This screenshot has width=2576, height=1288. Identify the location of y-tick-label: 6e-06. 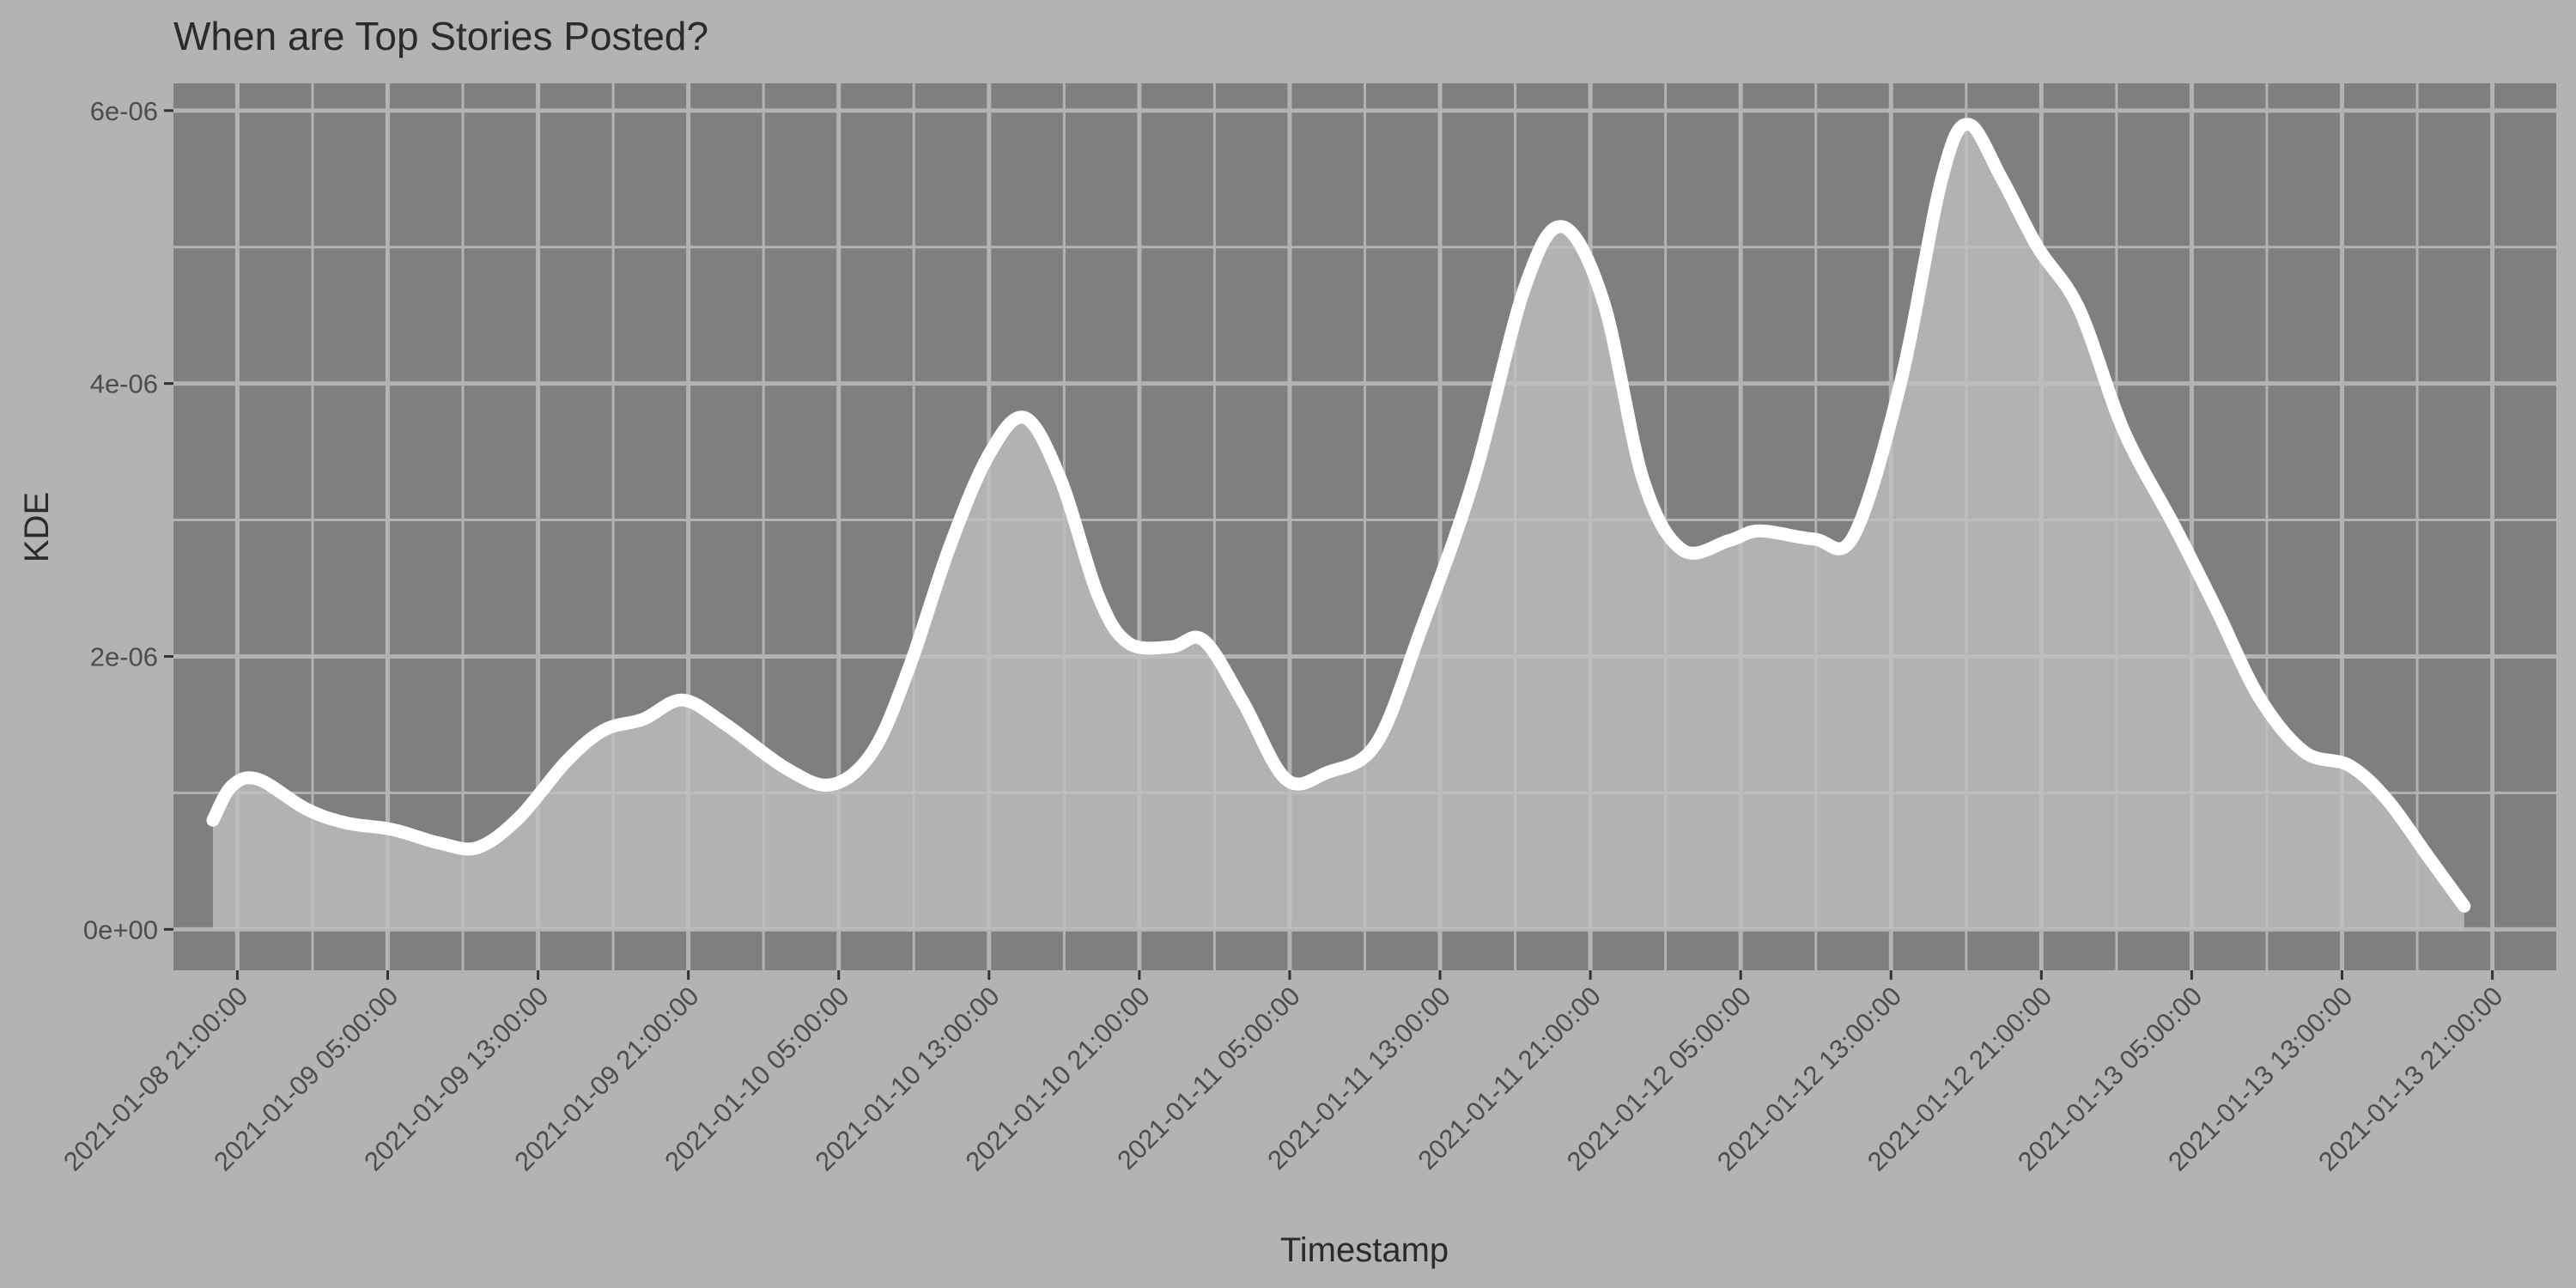
(124, 111).